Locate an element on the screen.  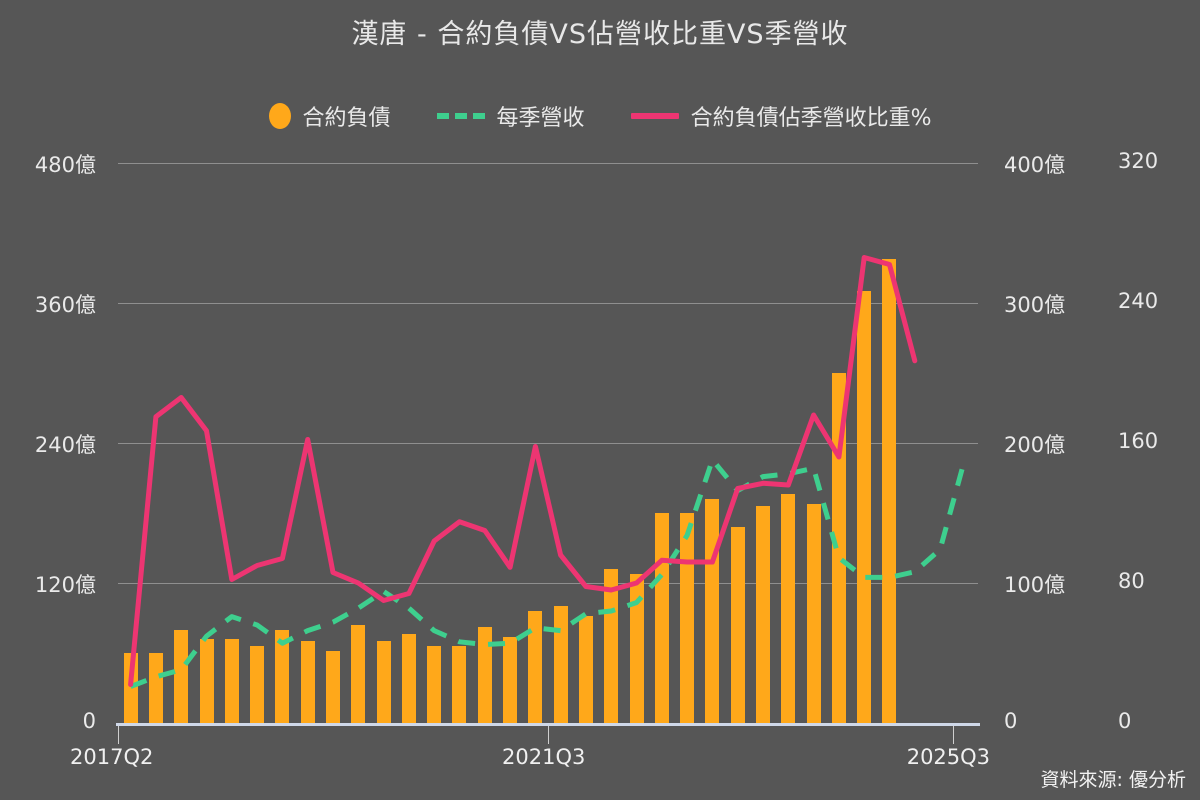
legend-label-ratio: 合約負債佔季營收比重% is located at coordinates (811, 118).